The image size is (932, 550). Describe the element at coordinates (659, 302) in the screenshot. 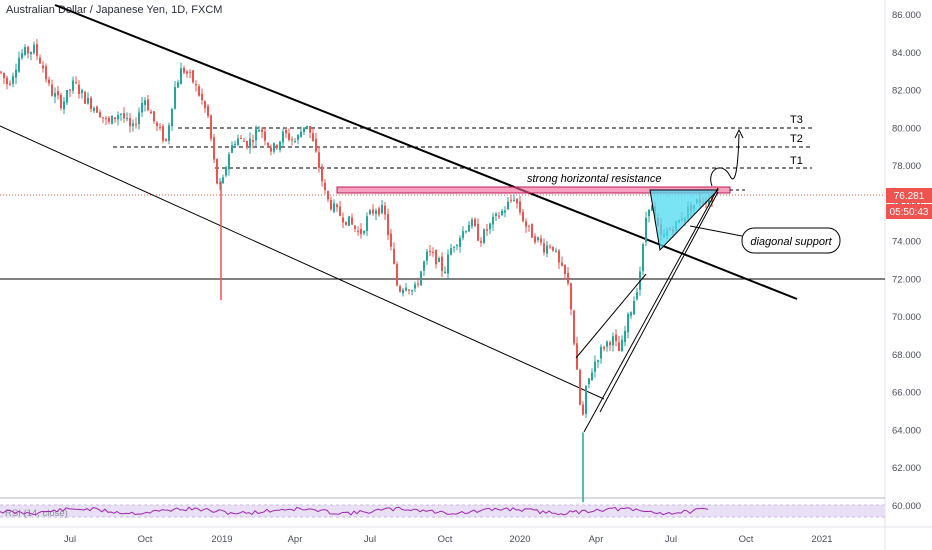

I see `diagonal-support-inner` at that location.